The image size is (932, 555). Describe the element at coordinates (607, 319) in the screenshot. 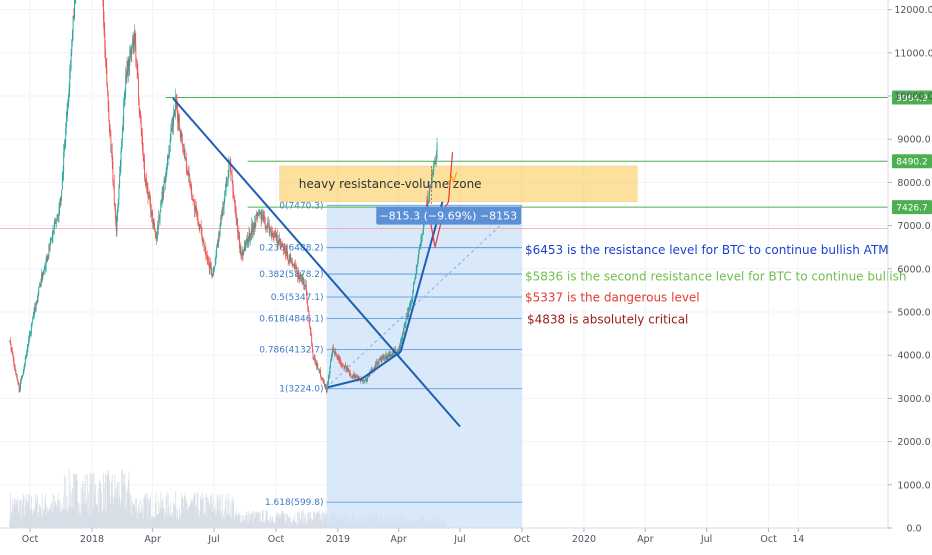

I see `annotation-text: $4838 is absolutely critical` at that location.